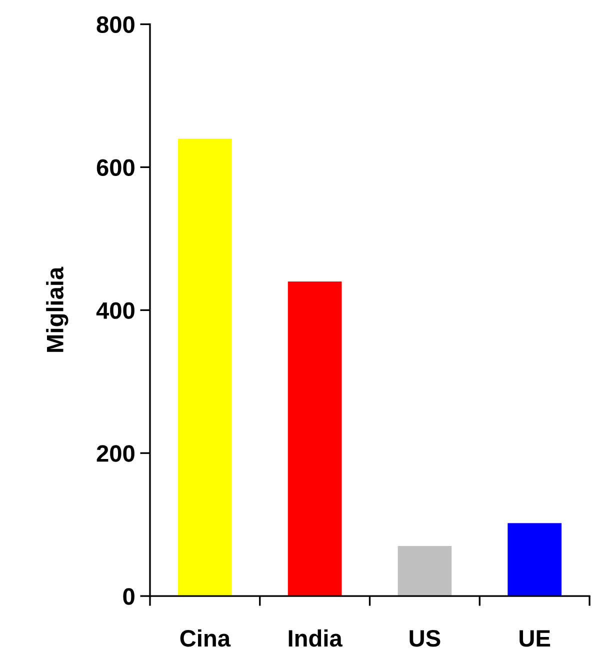  I want to click on x-tick-label: India, so click(315, 638).